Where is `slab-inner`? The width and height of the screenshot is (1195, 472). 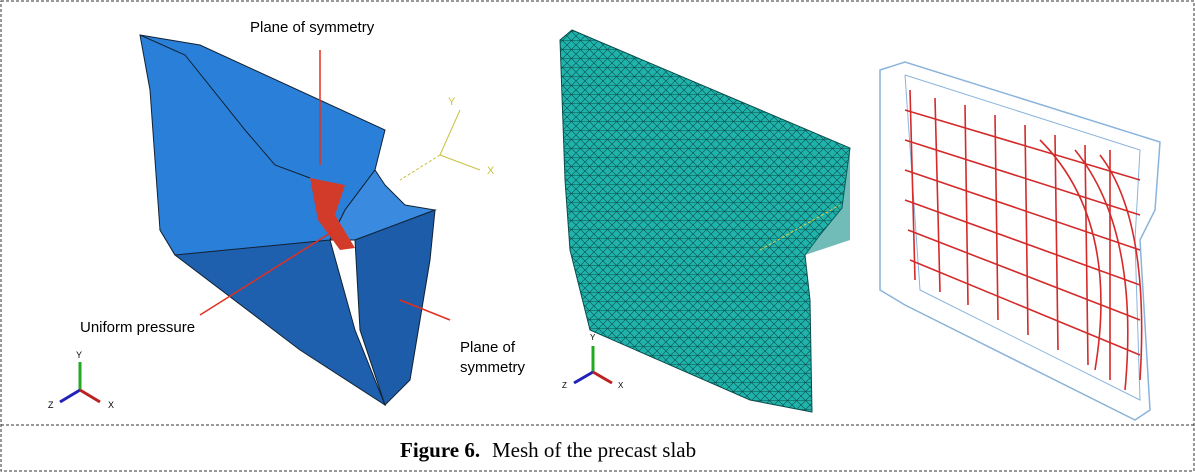
slab-inner is located at coordinates (1022, 237).